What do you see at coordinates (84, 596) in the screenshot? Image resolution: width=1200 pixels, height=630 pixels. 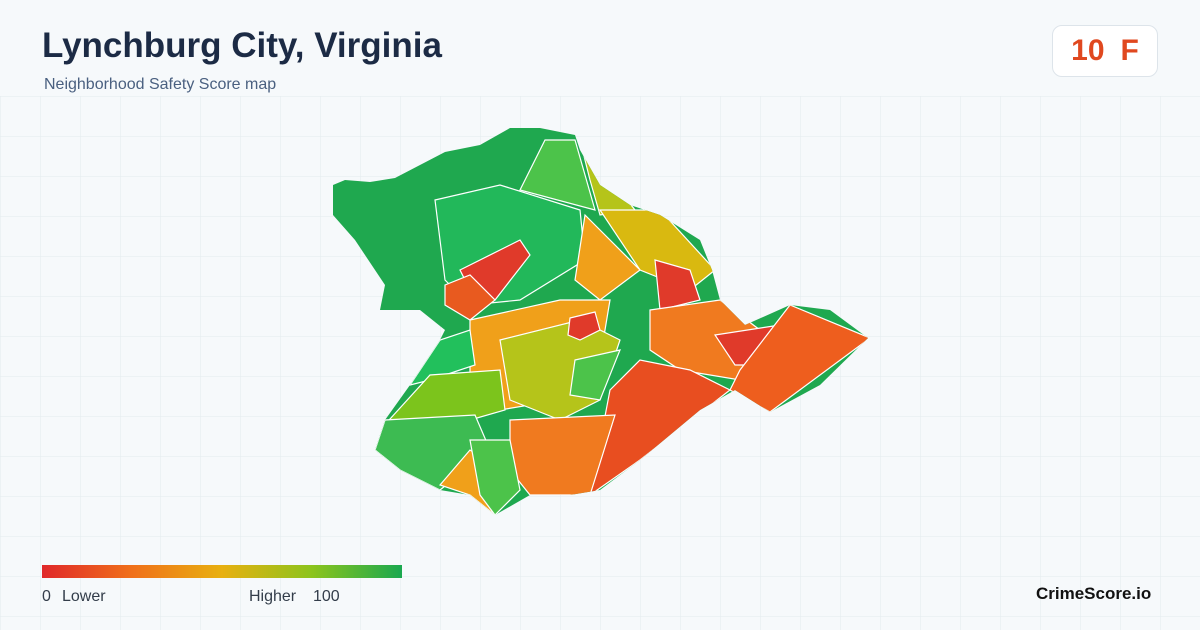 I see `legend-min-label: Lower` at bounding box center [84, 596].